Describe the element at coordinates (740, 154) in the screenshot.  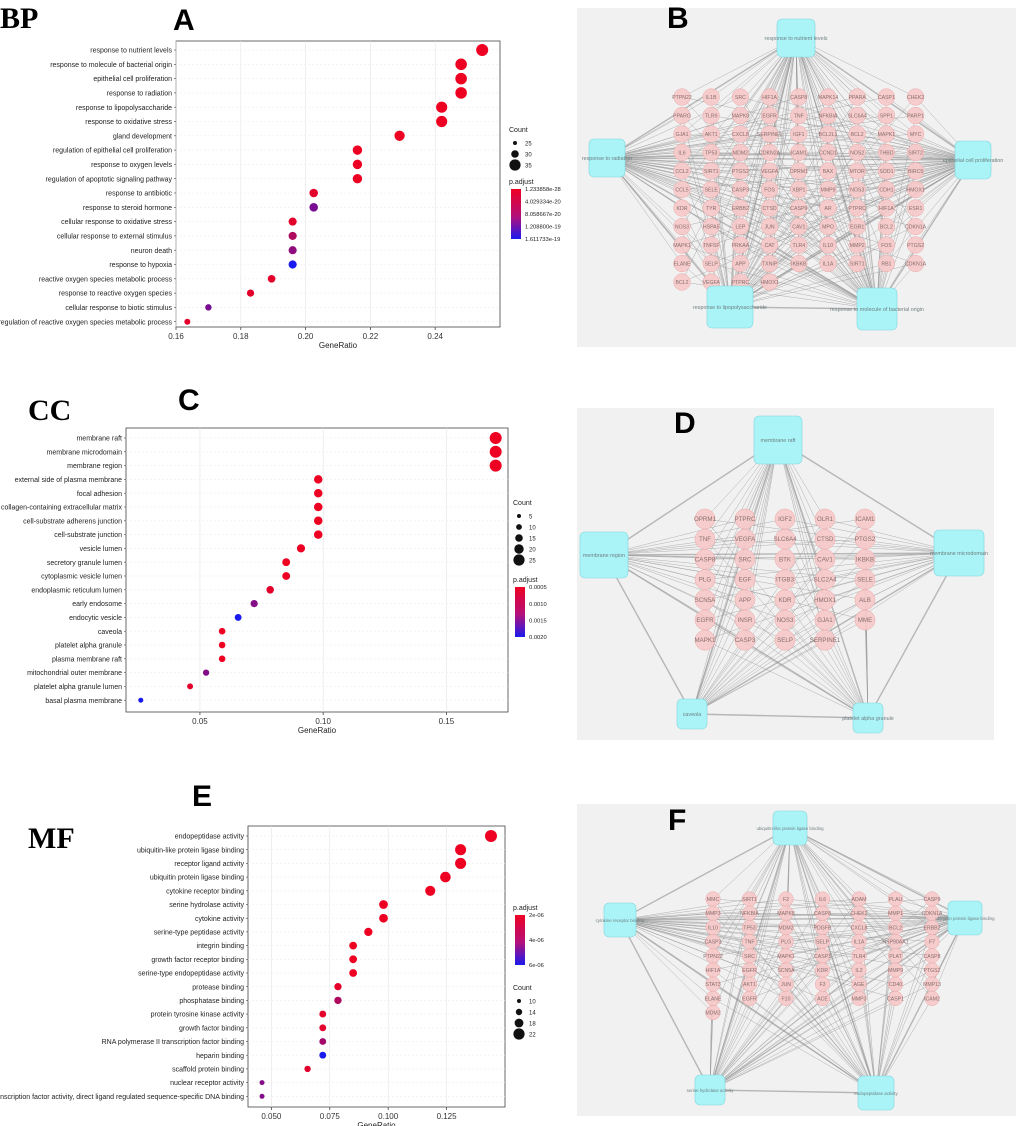
I see `gene-label-mdm2: MDM2` at that location.